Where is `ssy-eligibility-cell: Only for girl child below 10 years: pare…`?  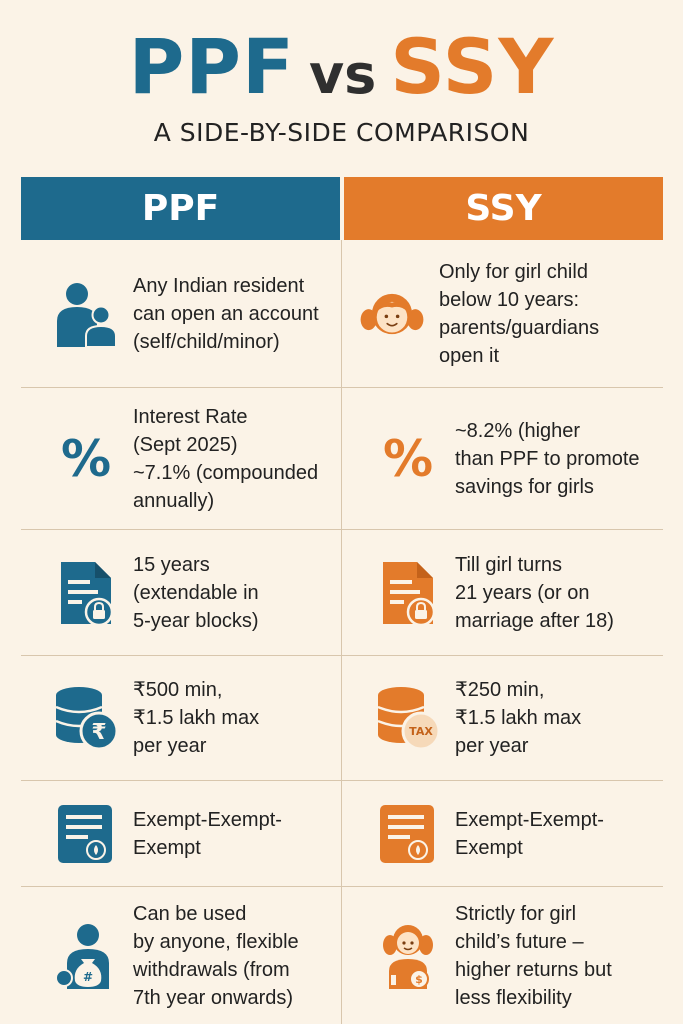
ssy-eligibility-cell: Only for girl child below 10 years: pare… is located at coordinates (503, 313).